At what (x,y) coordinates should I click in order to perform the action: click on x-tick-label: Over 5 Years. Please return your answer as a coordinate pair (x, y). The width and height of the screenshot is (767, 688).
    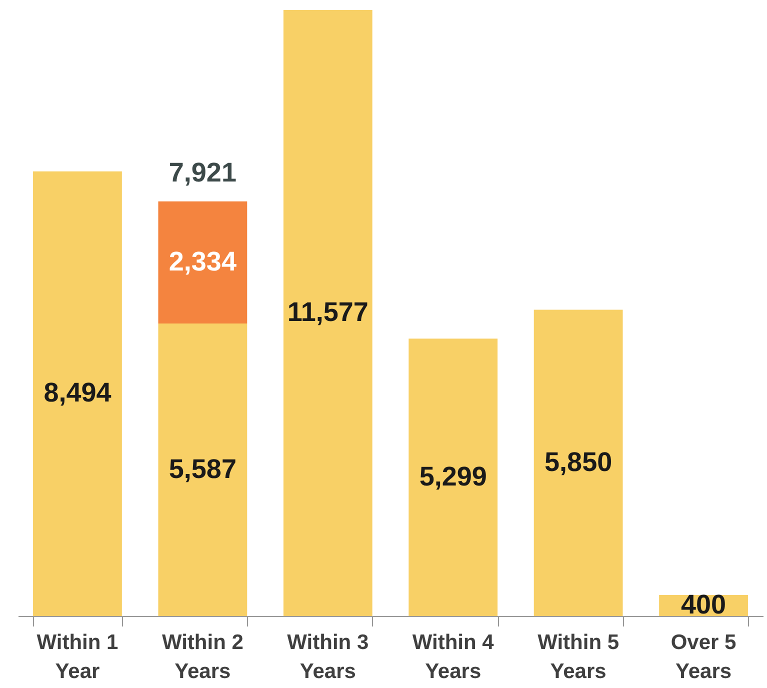
    Looking at the image, I should click on (703, 657).